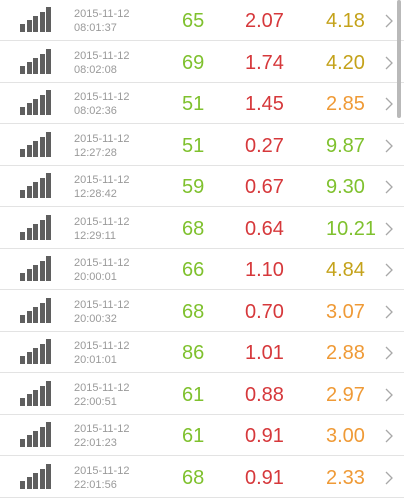  What do you see at coordinates (264, 63) in the screenshot?
I see `row-value-2: 1.74` at bounding box center [264, 63].